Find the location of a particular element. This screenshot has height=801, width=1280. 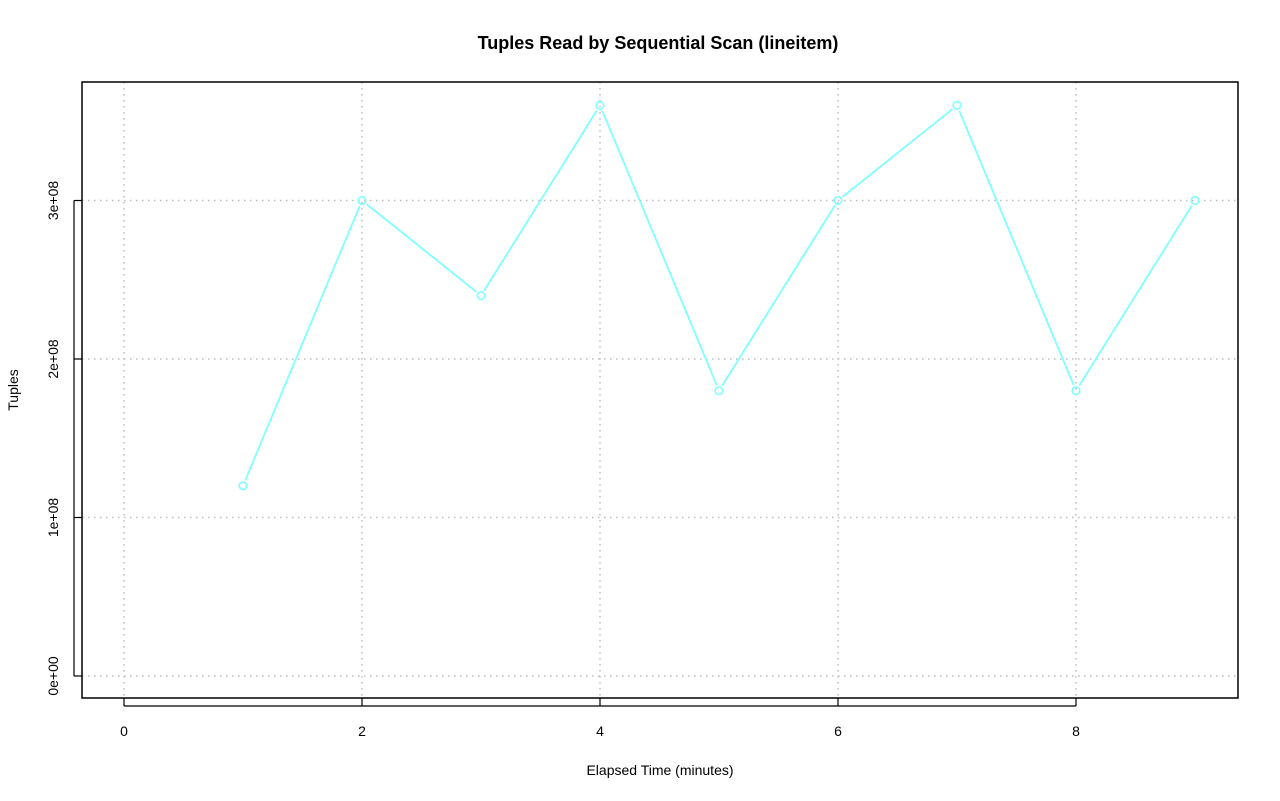

y-tick-label: 2e+08 is located at coordinates (53, 359).